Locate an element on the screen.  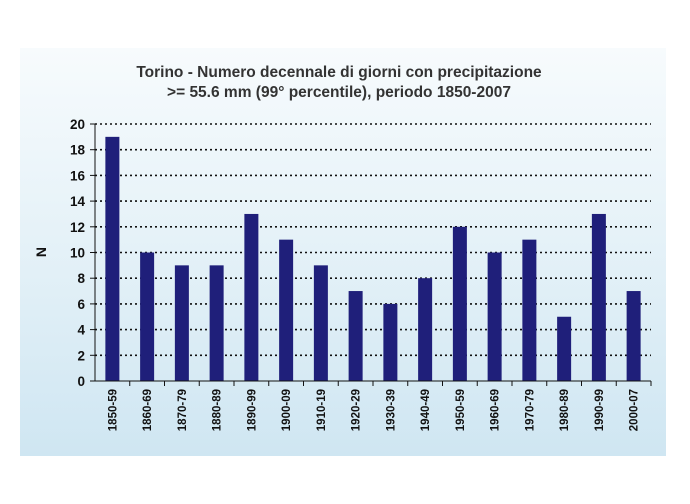
y-tick-label: 10 is located at coordinates (77, 253).